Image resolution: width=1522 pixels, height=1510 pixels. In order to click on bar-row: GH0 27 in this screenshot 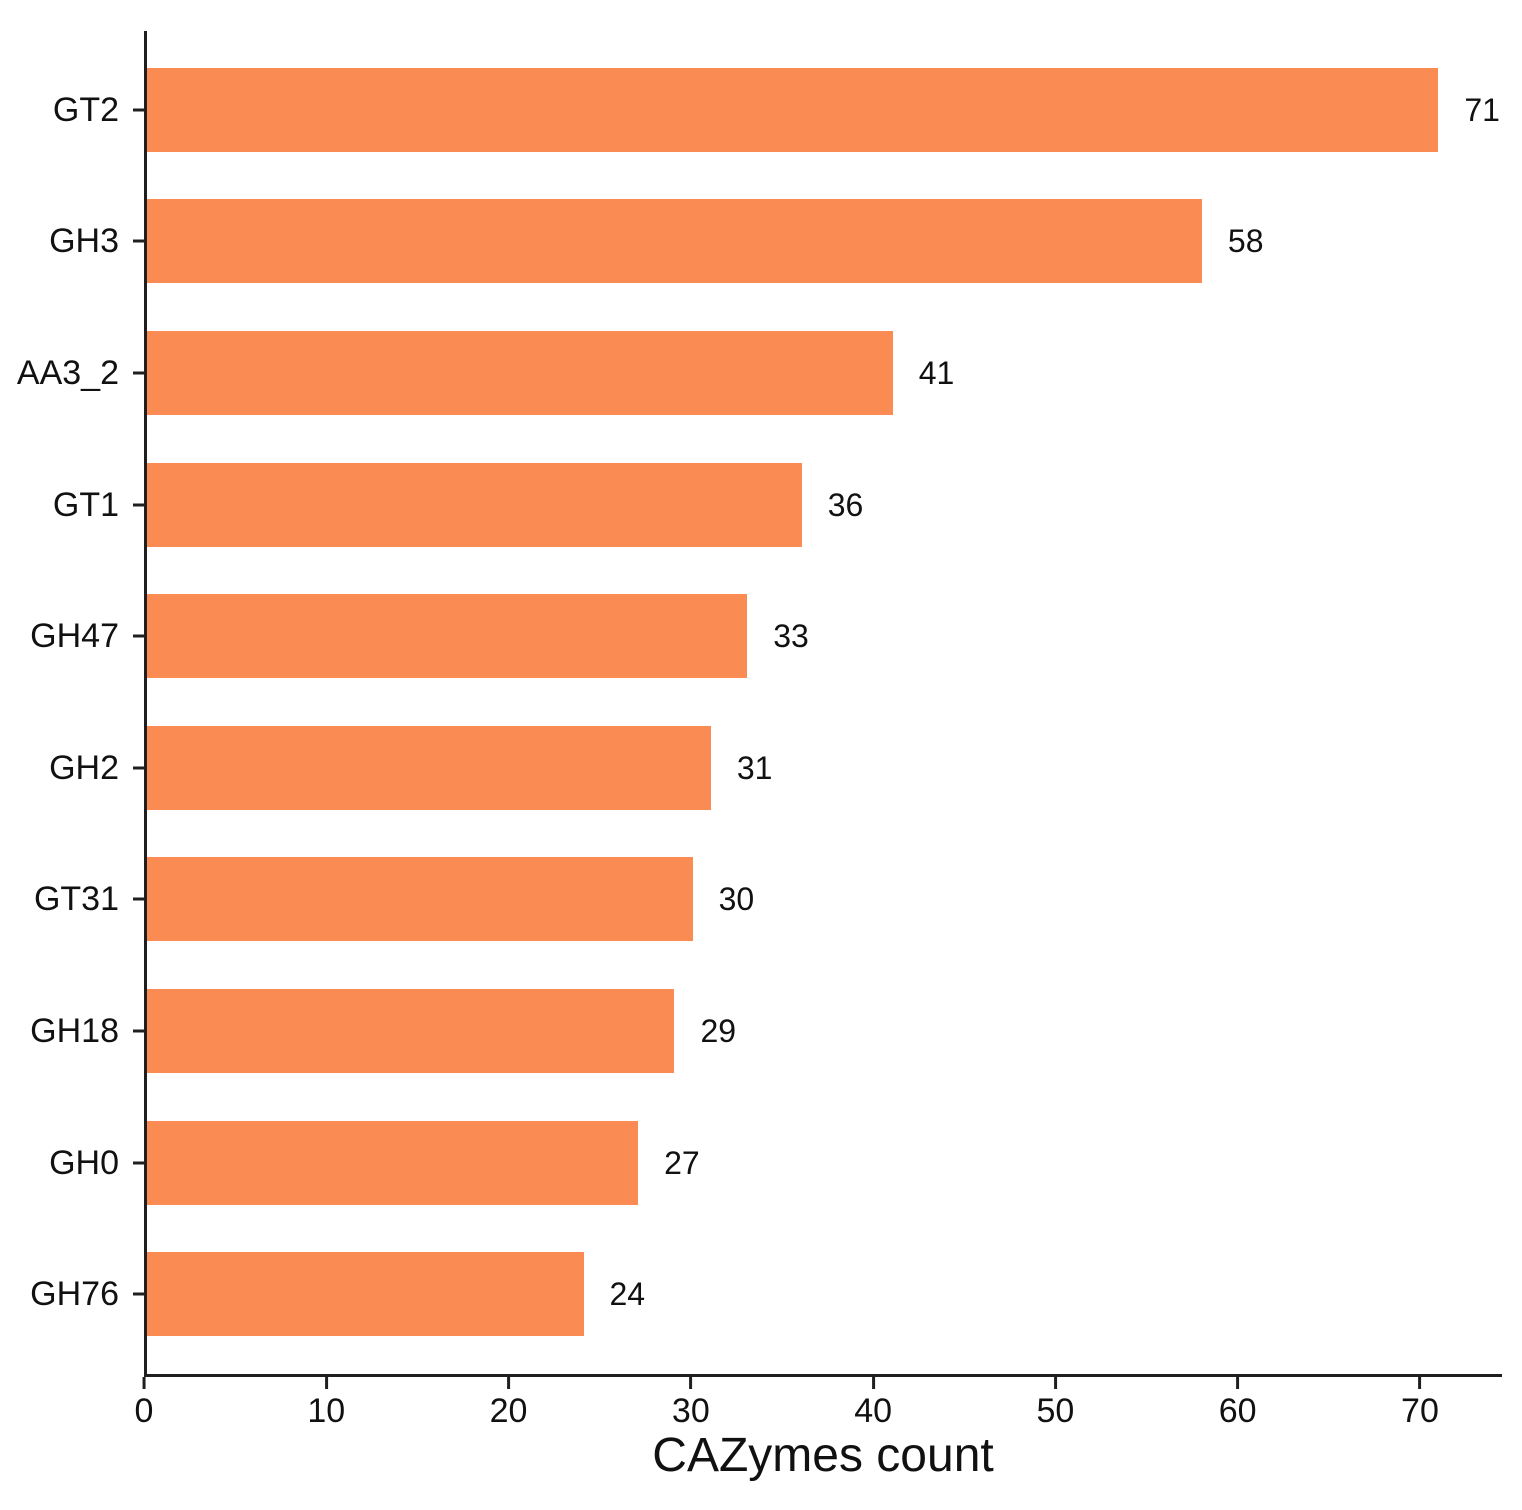, I will do `click(775, 1163)`.